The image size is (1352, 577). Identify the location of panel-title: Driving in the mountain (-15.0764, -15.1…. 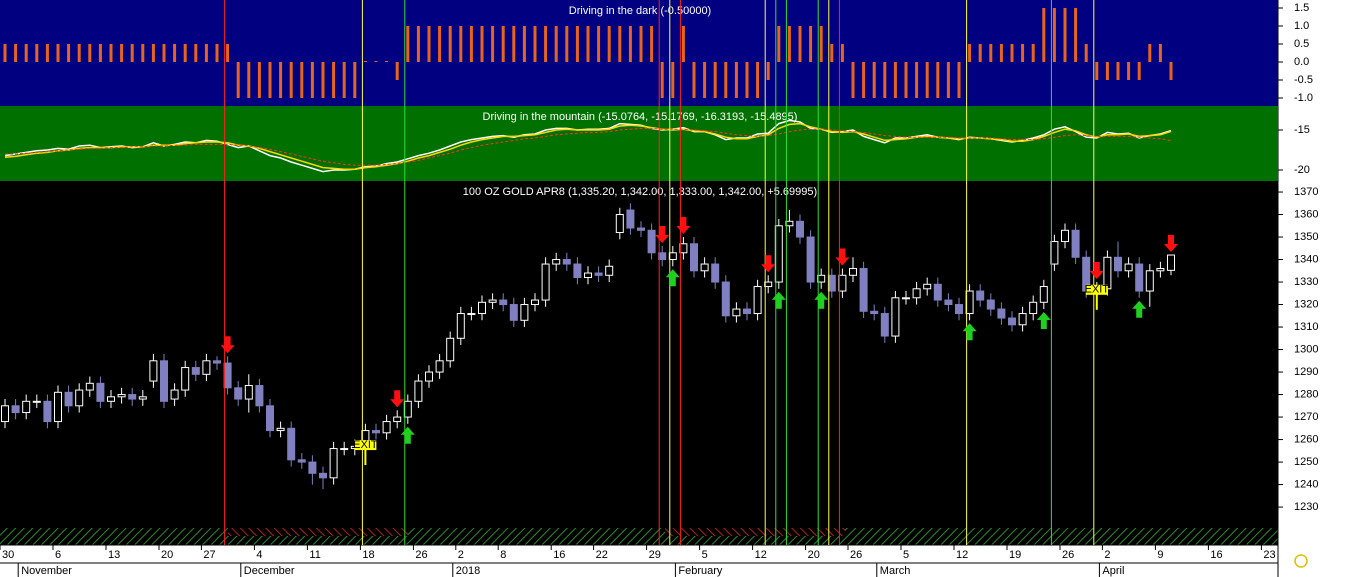
(640, 117).